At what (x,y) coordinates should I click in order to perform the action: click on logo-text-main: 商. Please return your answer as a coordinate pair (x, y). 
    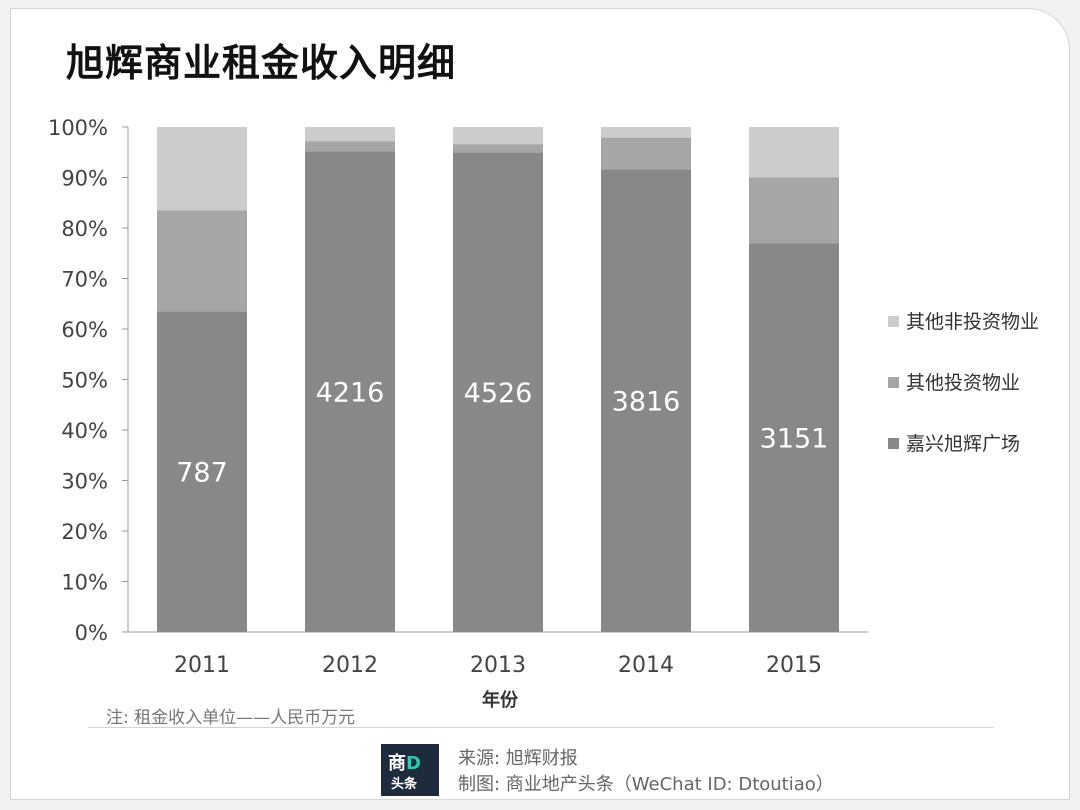
    Looking at the image, I should click on (397, 763).